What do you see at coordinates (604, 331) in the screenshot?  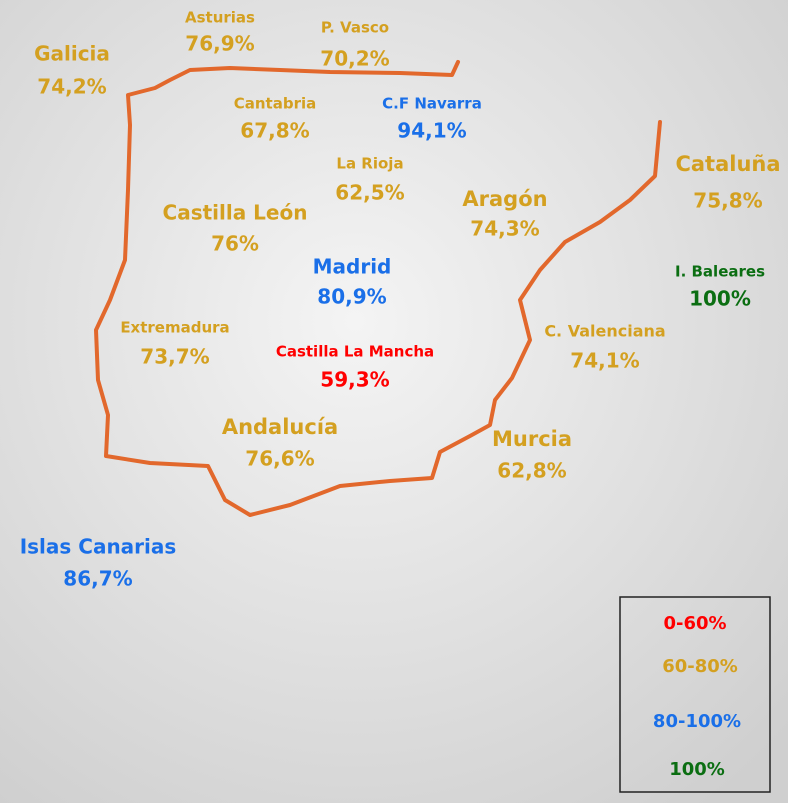 I see `region-name: C. Valenciana` at bounding box center [604, 331].